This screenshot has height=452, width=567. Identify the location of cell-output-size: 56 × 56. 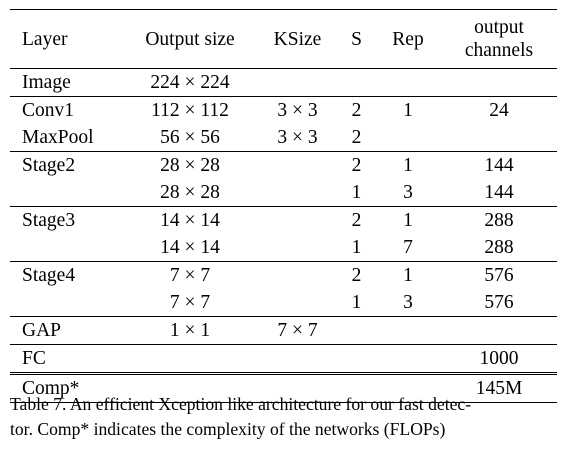
(190, 137).